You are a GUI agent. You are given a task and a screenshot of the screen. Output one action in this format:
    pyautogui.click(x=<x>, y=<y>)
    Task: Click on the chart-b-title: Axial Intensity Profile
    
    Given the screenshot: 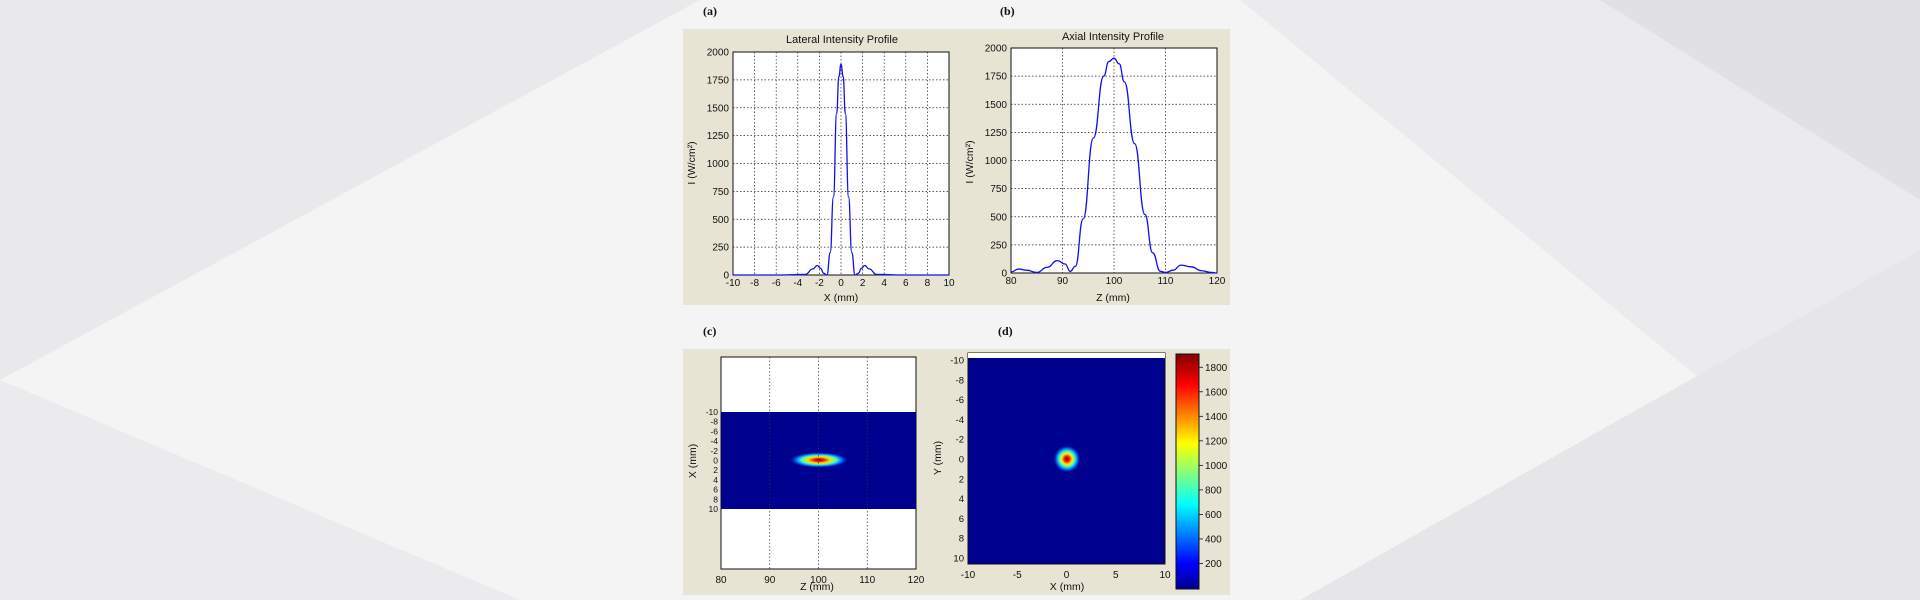 What is the action you would take?
    pyautogui.click(x=1113, y=37)
    